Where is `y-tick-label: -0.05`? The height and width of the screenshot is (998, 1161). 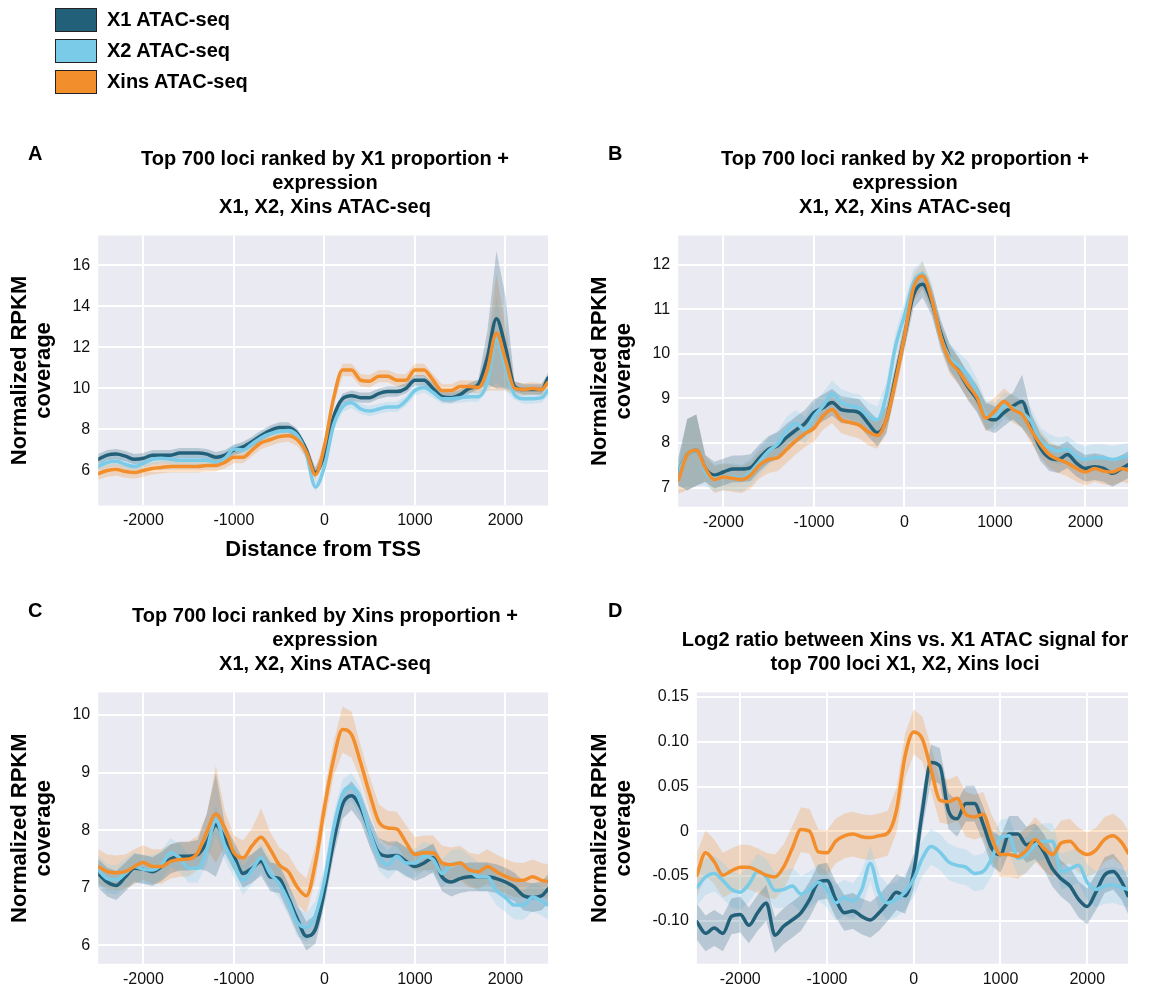 y-tick-label: -0.05 is located at coordinates (670, 875).